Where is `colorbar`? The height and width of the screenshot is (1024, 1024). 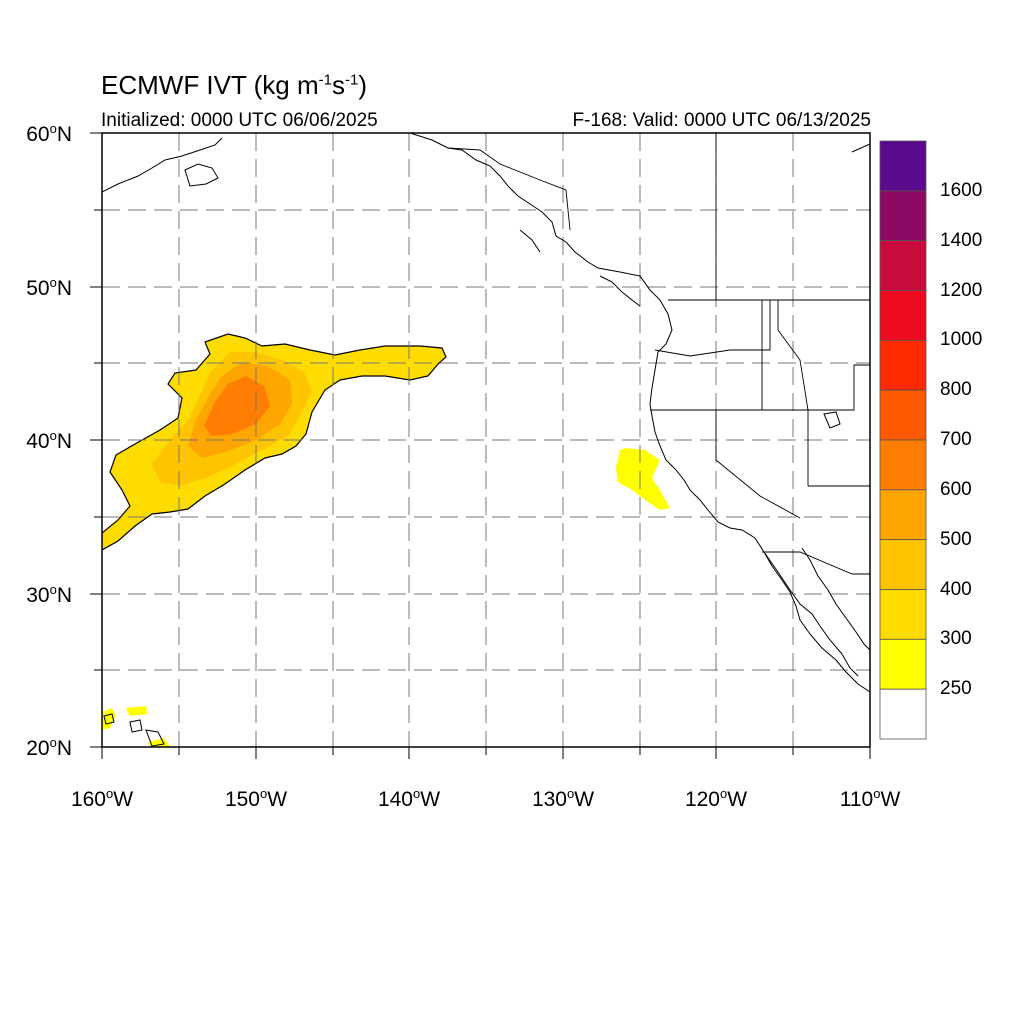 colorbar is located at coordinates (903, 440).